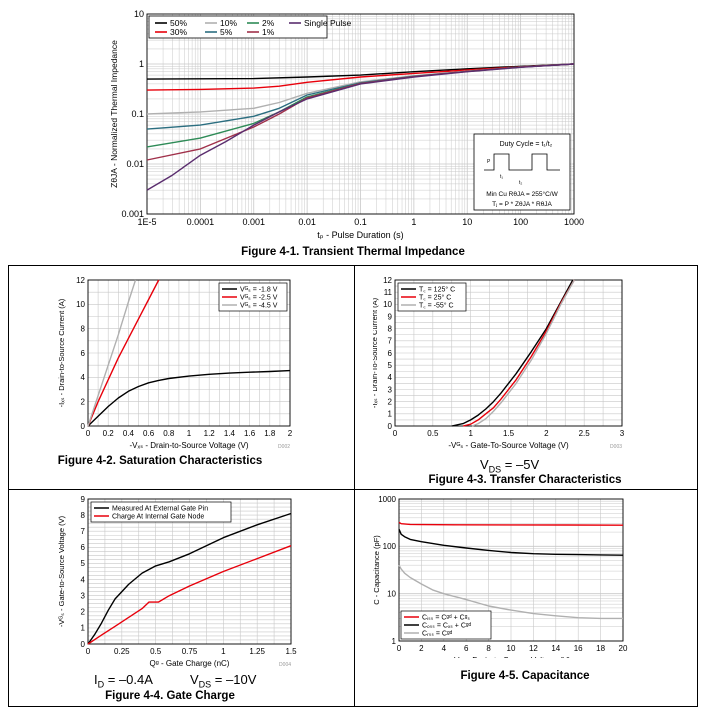 The image size is (706, 715). What do you see at coordinates (387, 280) in the screenshot?
I see `y-tick-label: 12` at bounding box center [387, 280].